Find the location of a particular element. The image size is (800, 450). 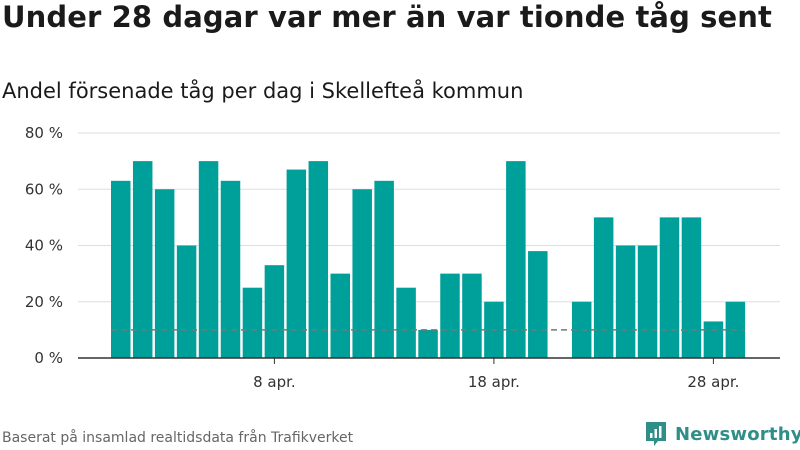

newsworthy-logo-icon is located at coordinates (656, 434).